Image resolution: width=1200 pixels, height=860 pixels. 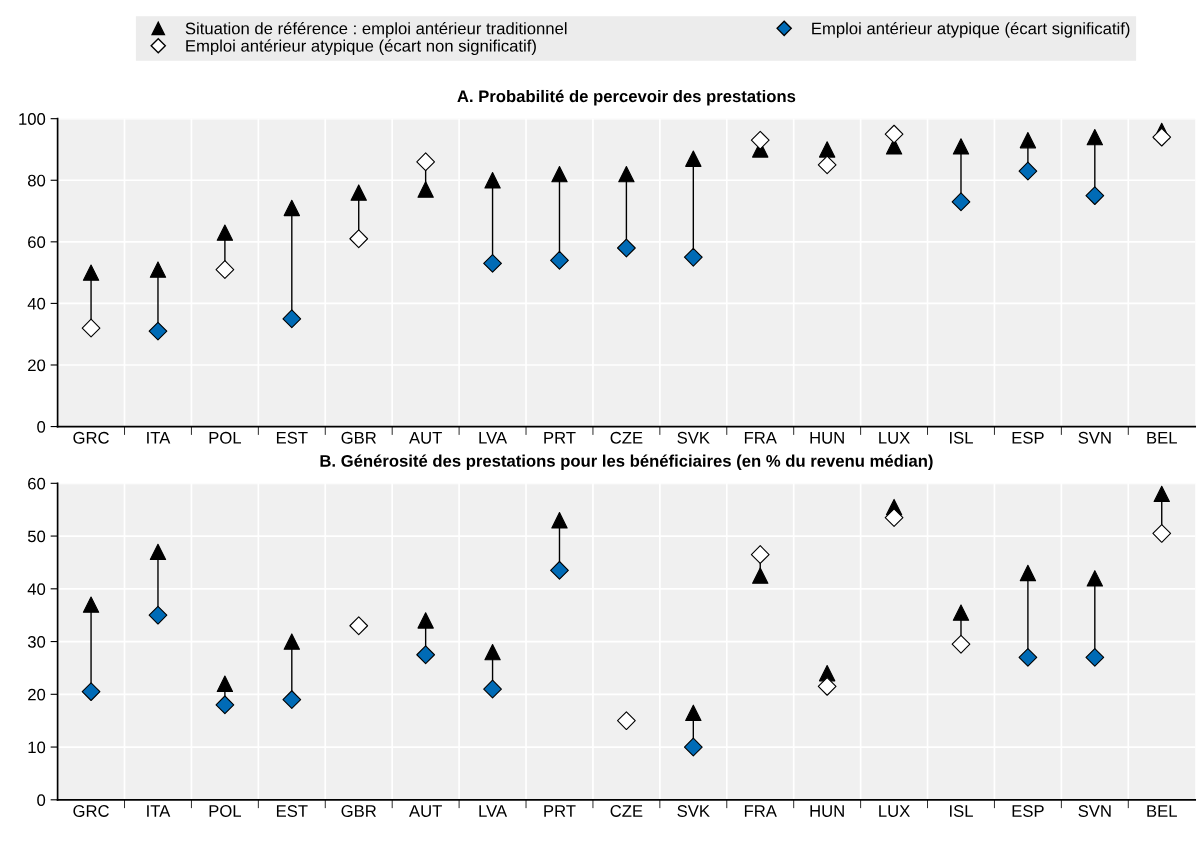 What do you see at coordinates (376, 29) in the screenshot?
I see `legend-label: Situation de référence : emploi antérieur traditionnel` at bounding box center [376, 29].